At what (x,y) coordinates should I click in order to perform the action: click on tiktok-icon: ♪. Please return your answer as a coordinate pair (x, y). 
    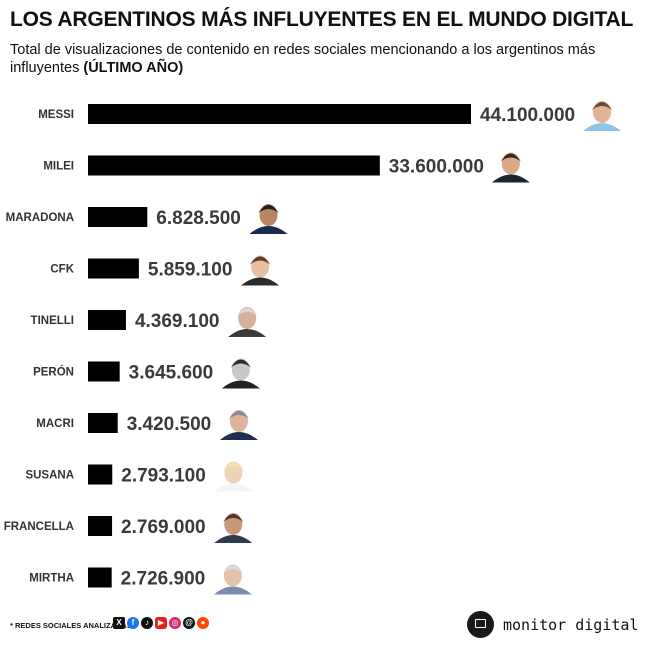
    Looking at the image, I should click on (147, 623).